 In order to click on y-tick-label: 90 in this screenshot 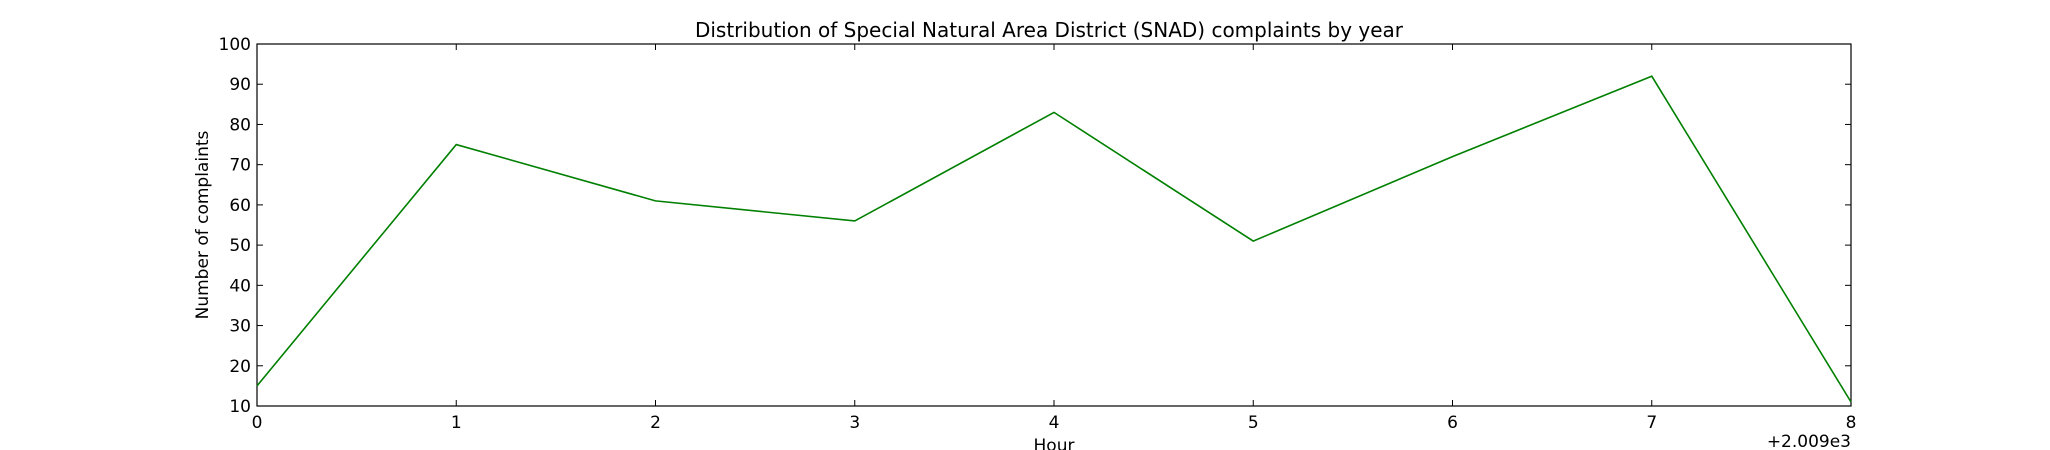, I will do `click(240, 85)`.